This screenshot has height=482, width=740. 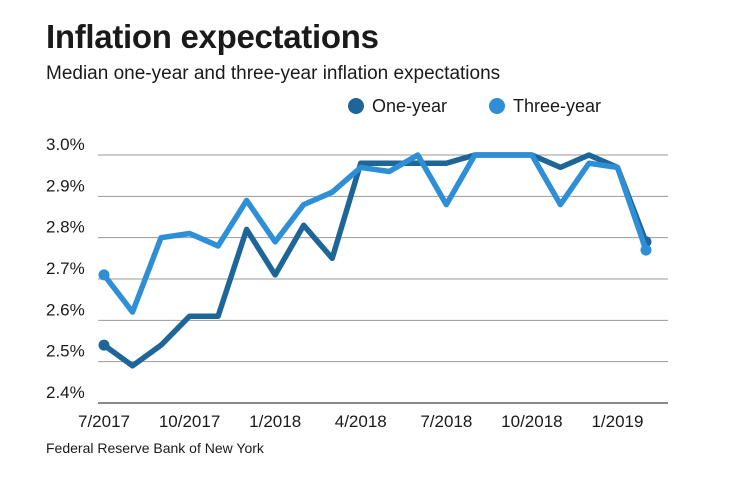 What do you see at coordinates (65, 144) in the screenshot?
I see `y-tick-label: 3.0%` at bounding box center [65, 144].